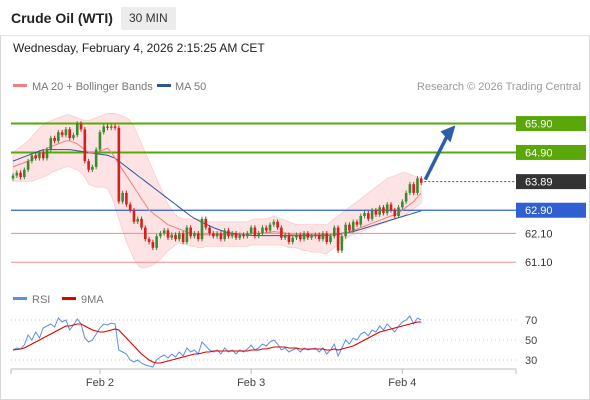  I want to click on rsi-line, so click(217, 341).